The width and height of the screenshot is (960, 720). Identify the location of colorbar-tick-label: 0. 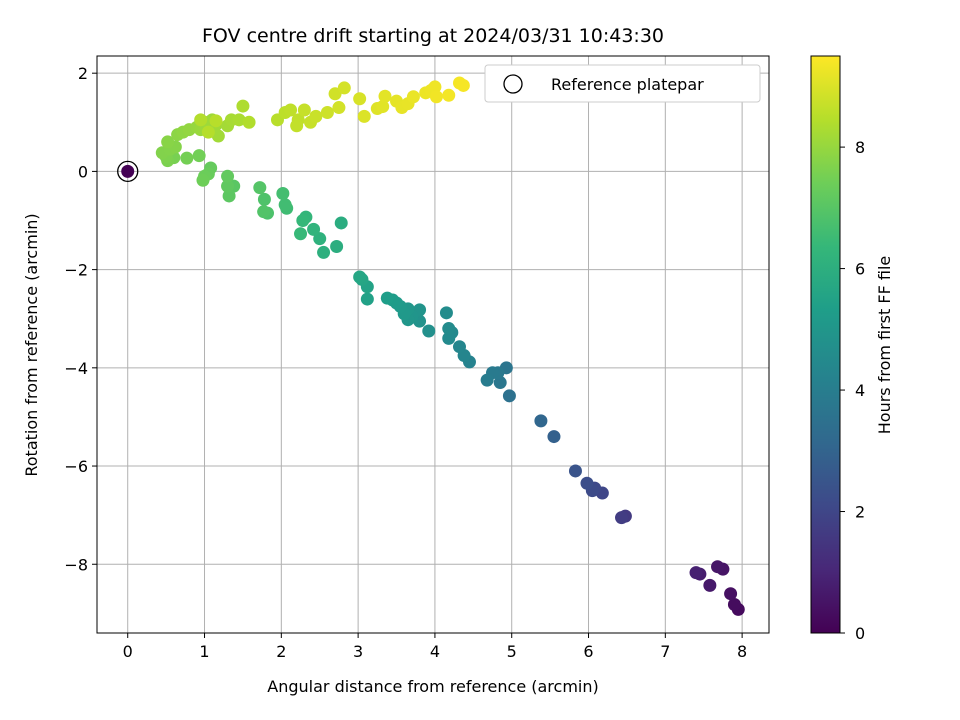
(860, 633).